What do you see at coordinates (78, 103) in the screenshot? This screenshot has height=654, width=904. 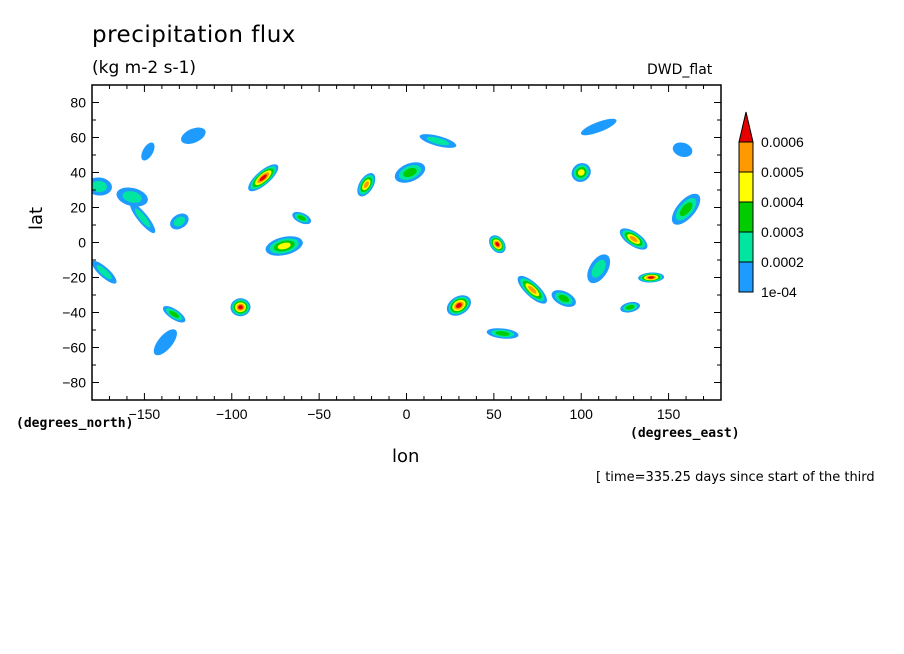 I see `y-tick-label: 80` at bounding box center [78, 103].